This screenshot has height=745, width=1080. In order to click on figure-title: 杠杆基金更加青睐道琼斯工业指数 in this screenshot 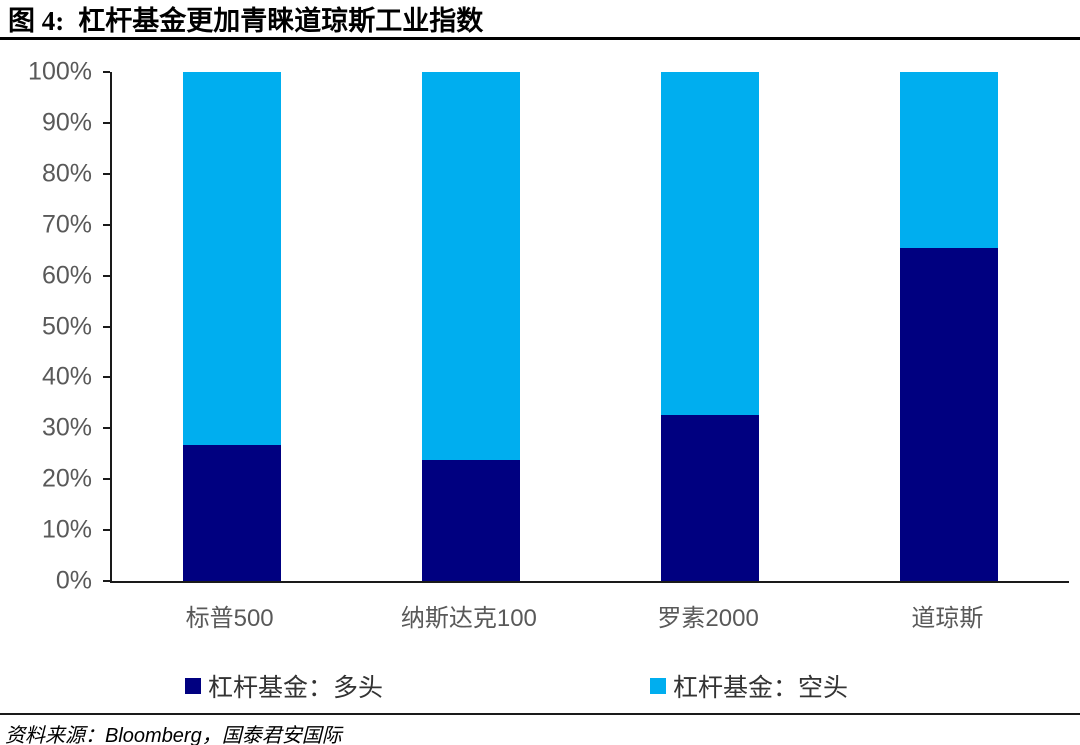, I will do `click(281, 21)`.